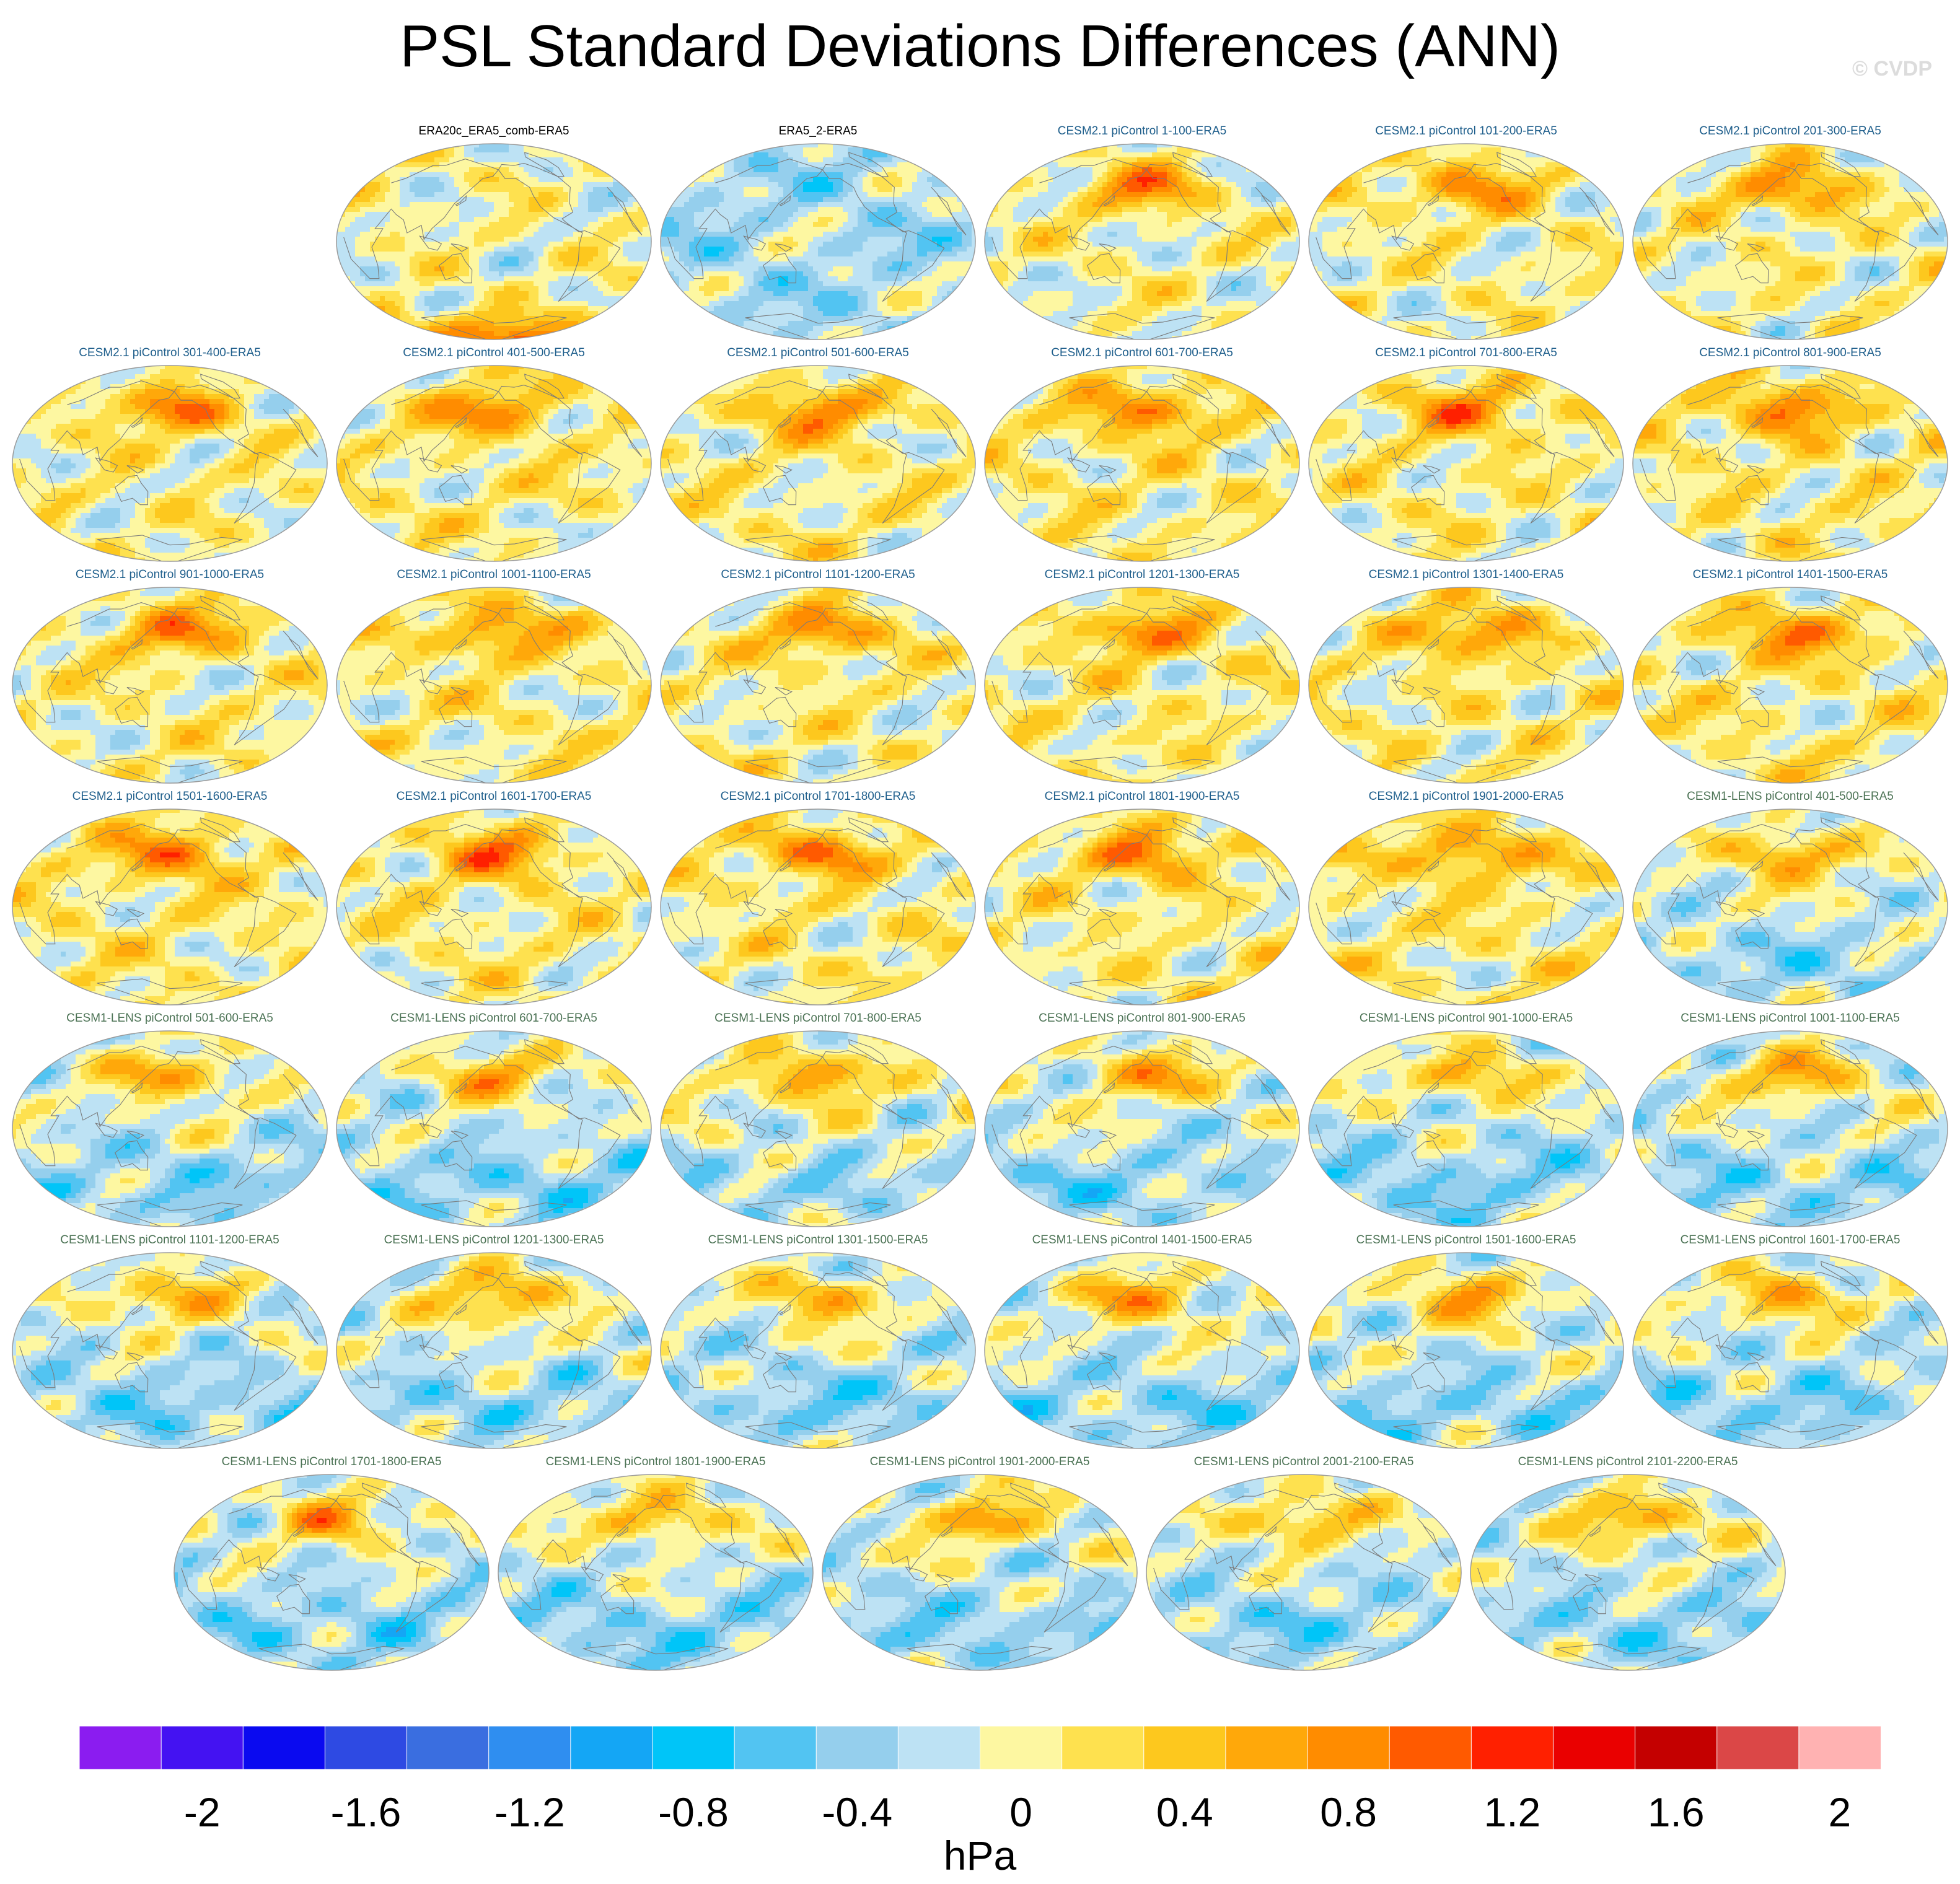  I want to click on map-panel: CESM2.1 piControl 1501-1600-ERA5, so click(170, 900).